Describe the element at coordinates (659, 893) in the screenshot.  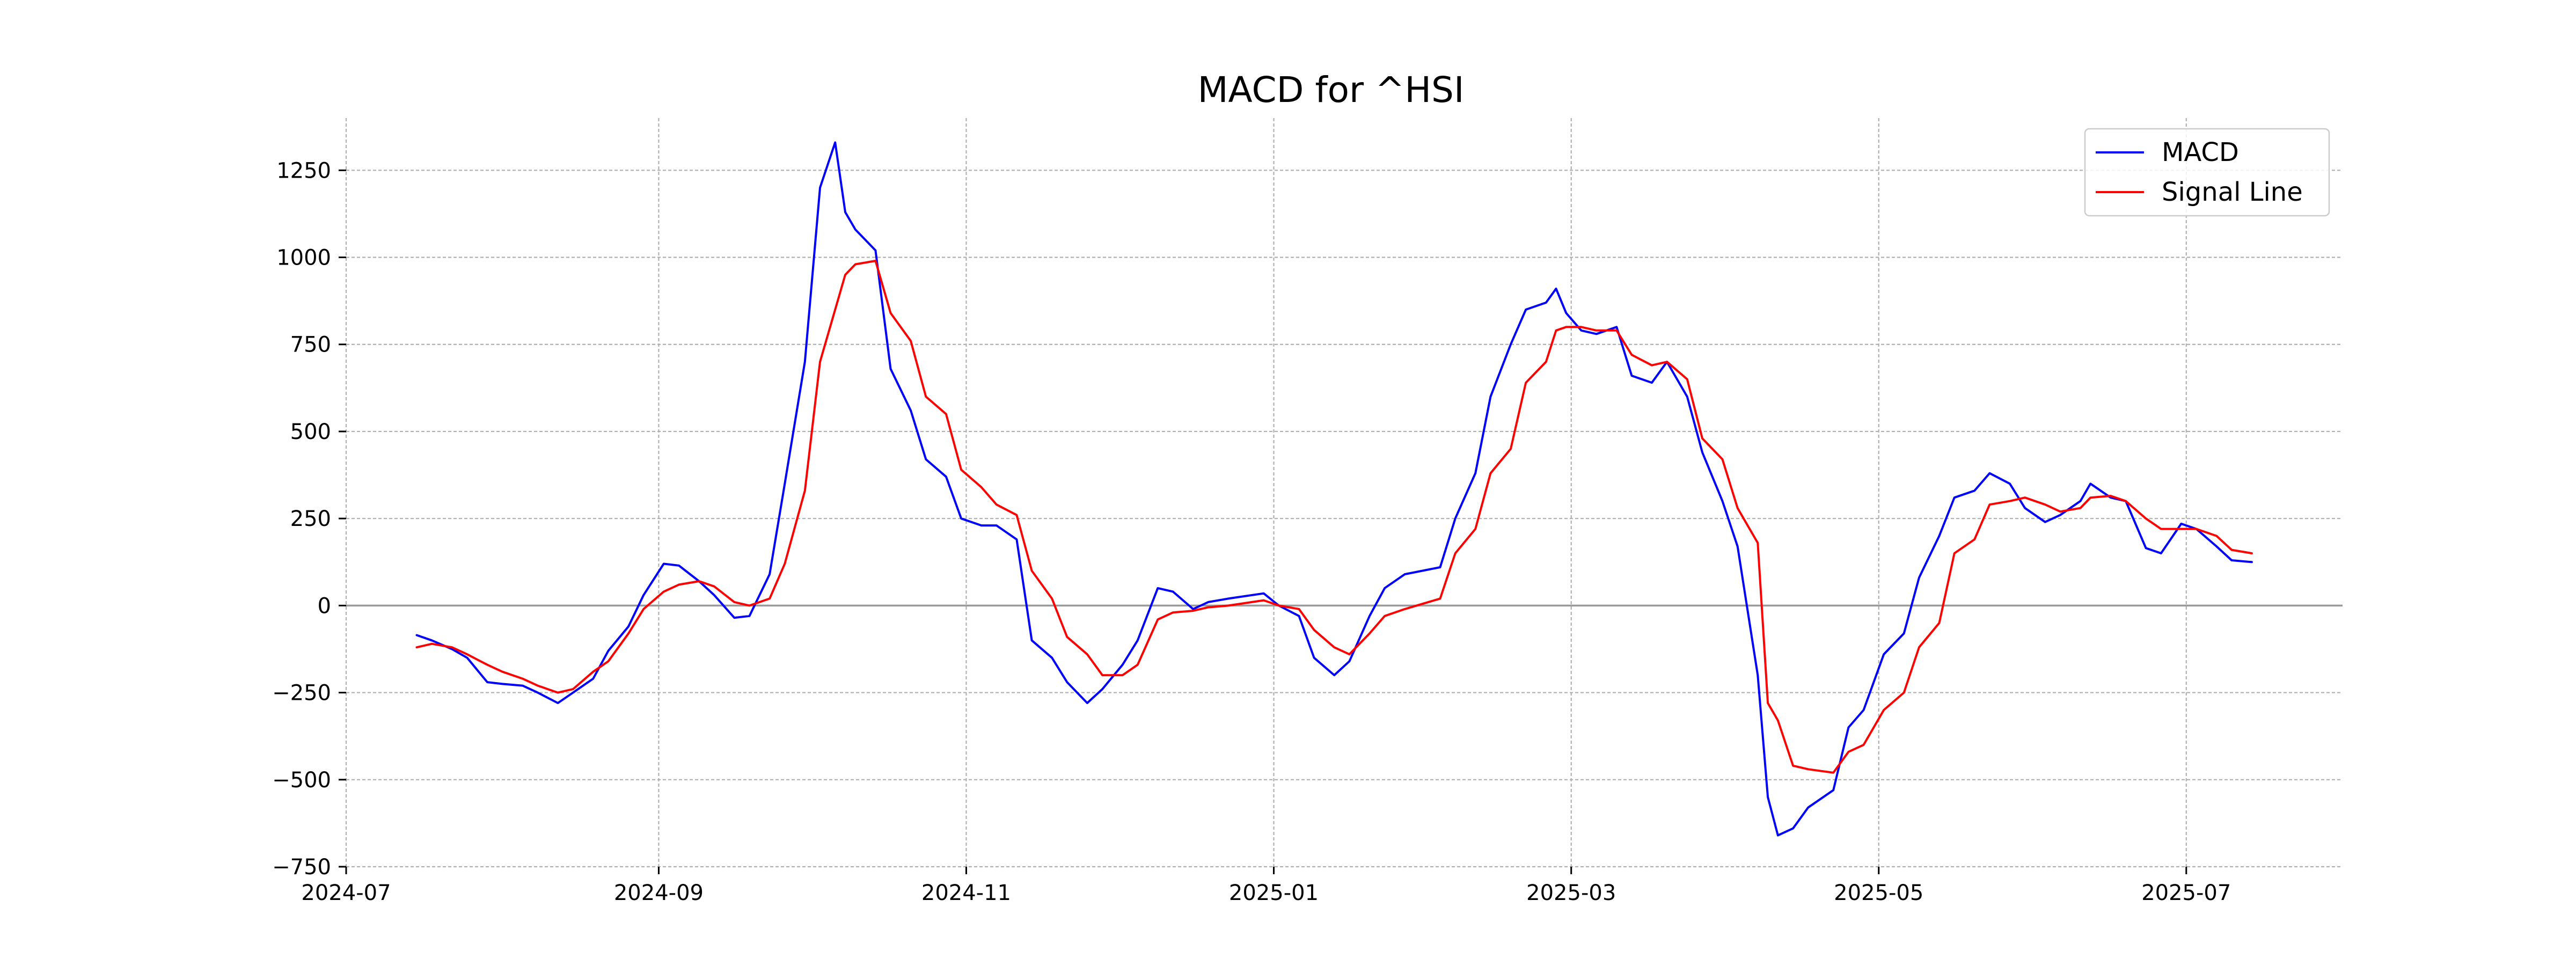
I see `x-tick-label: 2024-09` at that location.